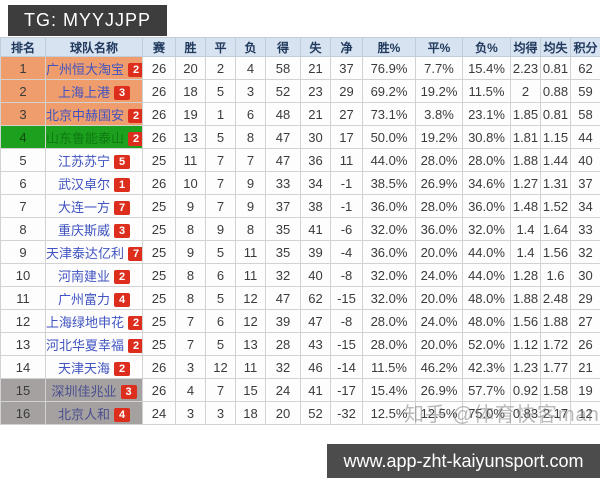 This screenshot has height=480, width=600. What do you see at coordinates (250, 390) in the screenshot?
I see `cell-losses: 15` at bounding box center [250, 390].